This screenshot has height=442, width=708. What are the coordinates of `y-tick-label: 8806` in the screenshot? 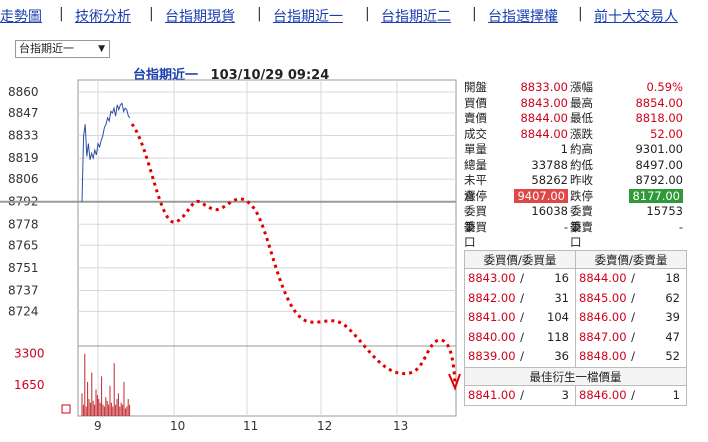 It's located at (23, 179).